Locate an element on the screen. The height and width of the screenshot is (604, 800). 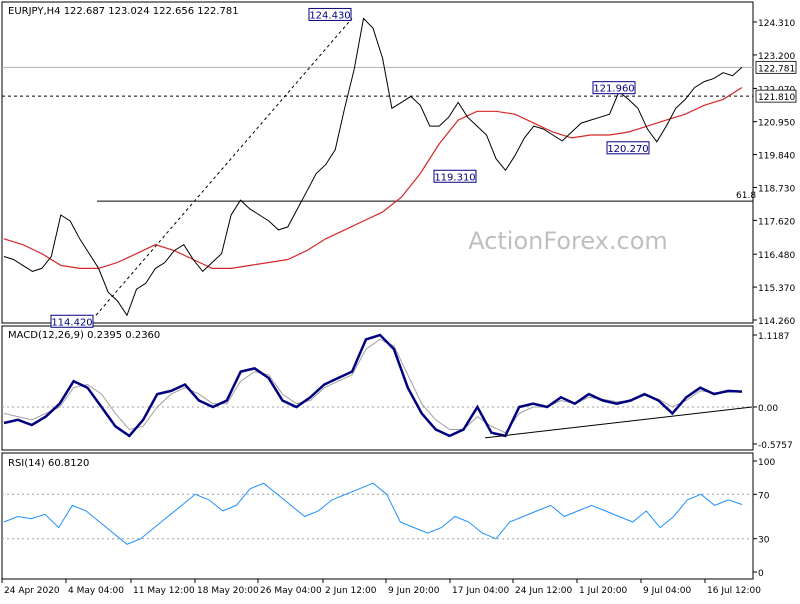
macd-signal-line is located at coordinates (373, 386).